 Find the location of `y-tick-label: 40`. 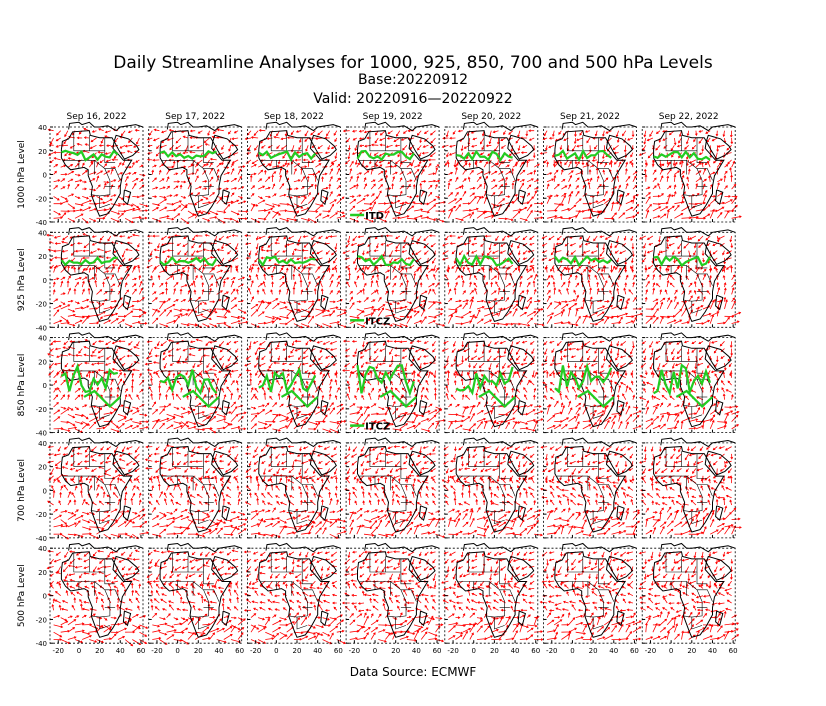

y-tick-label: 40 is located at coordinates (42, 128).